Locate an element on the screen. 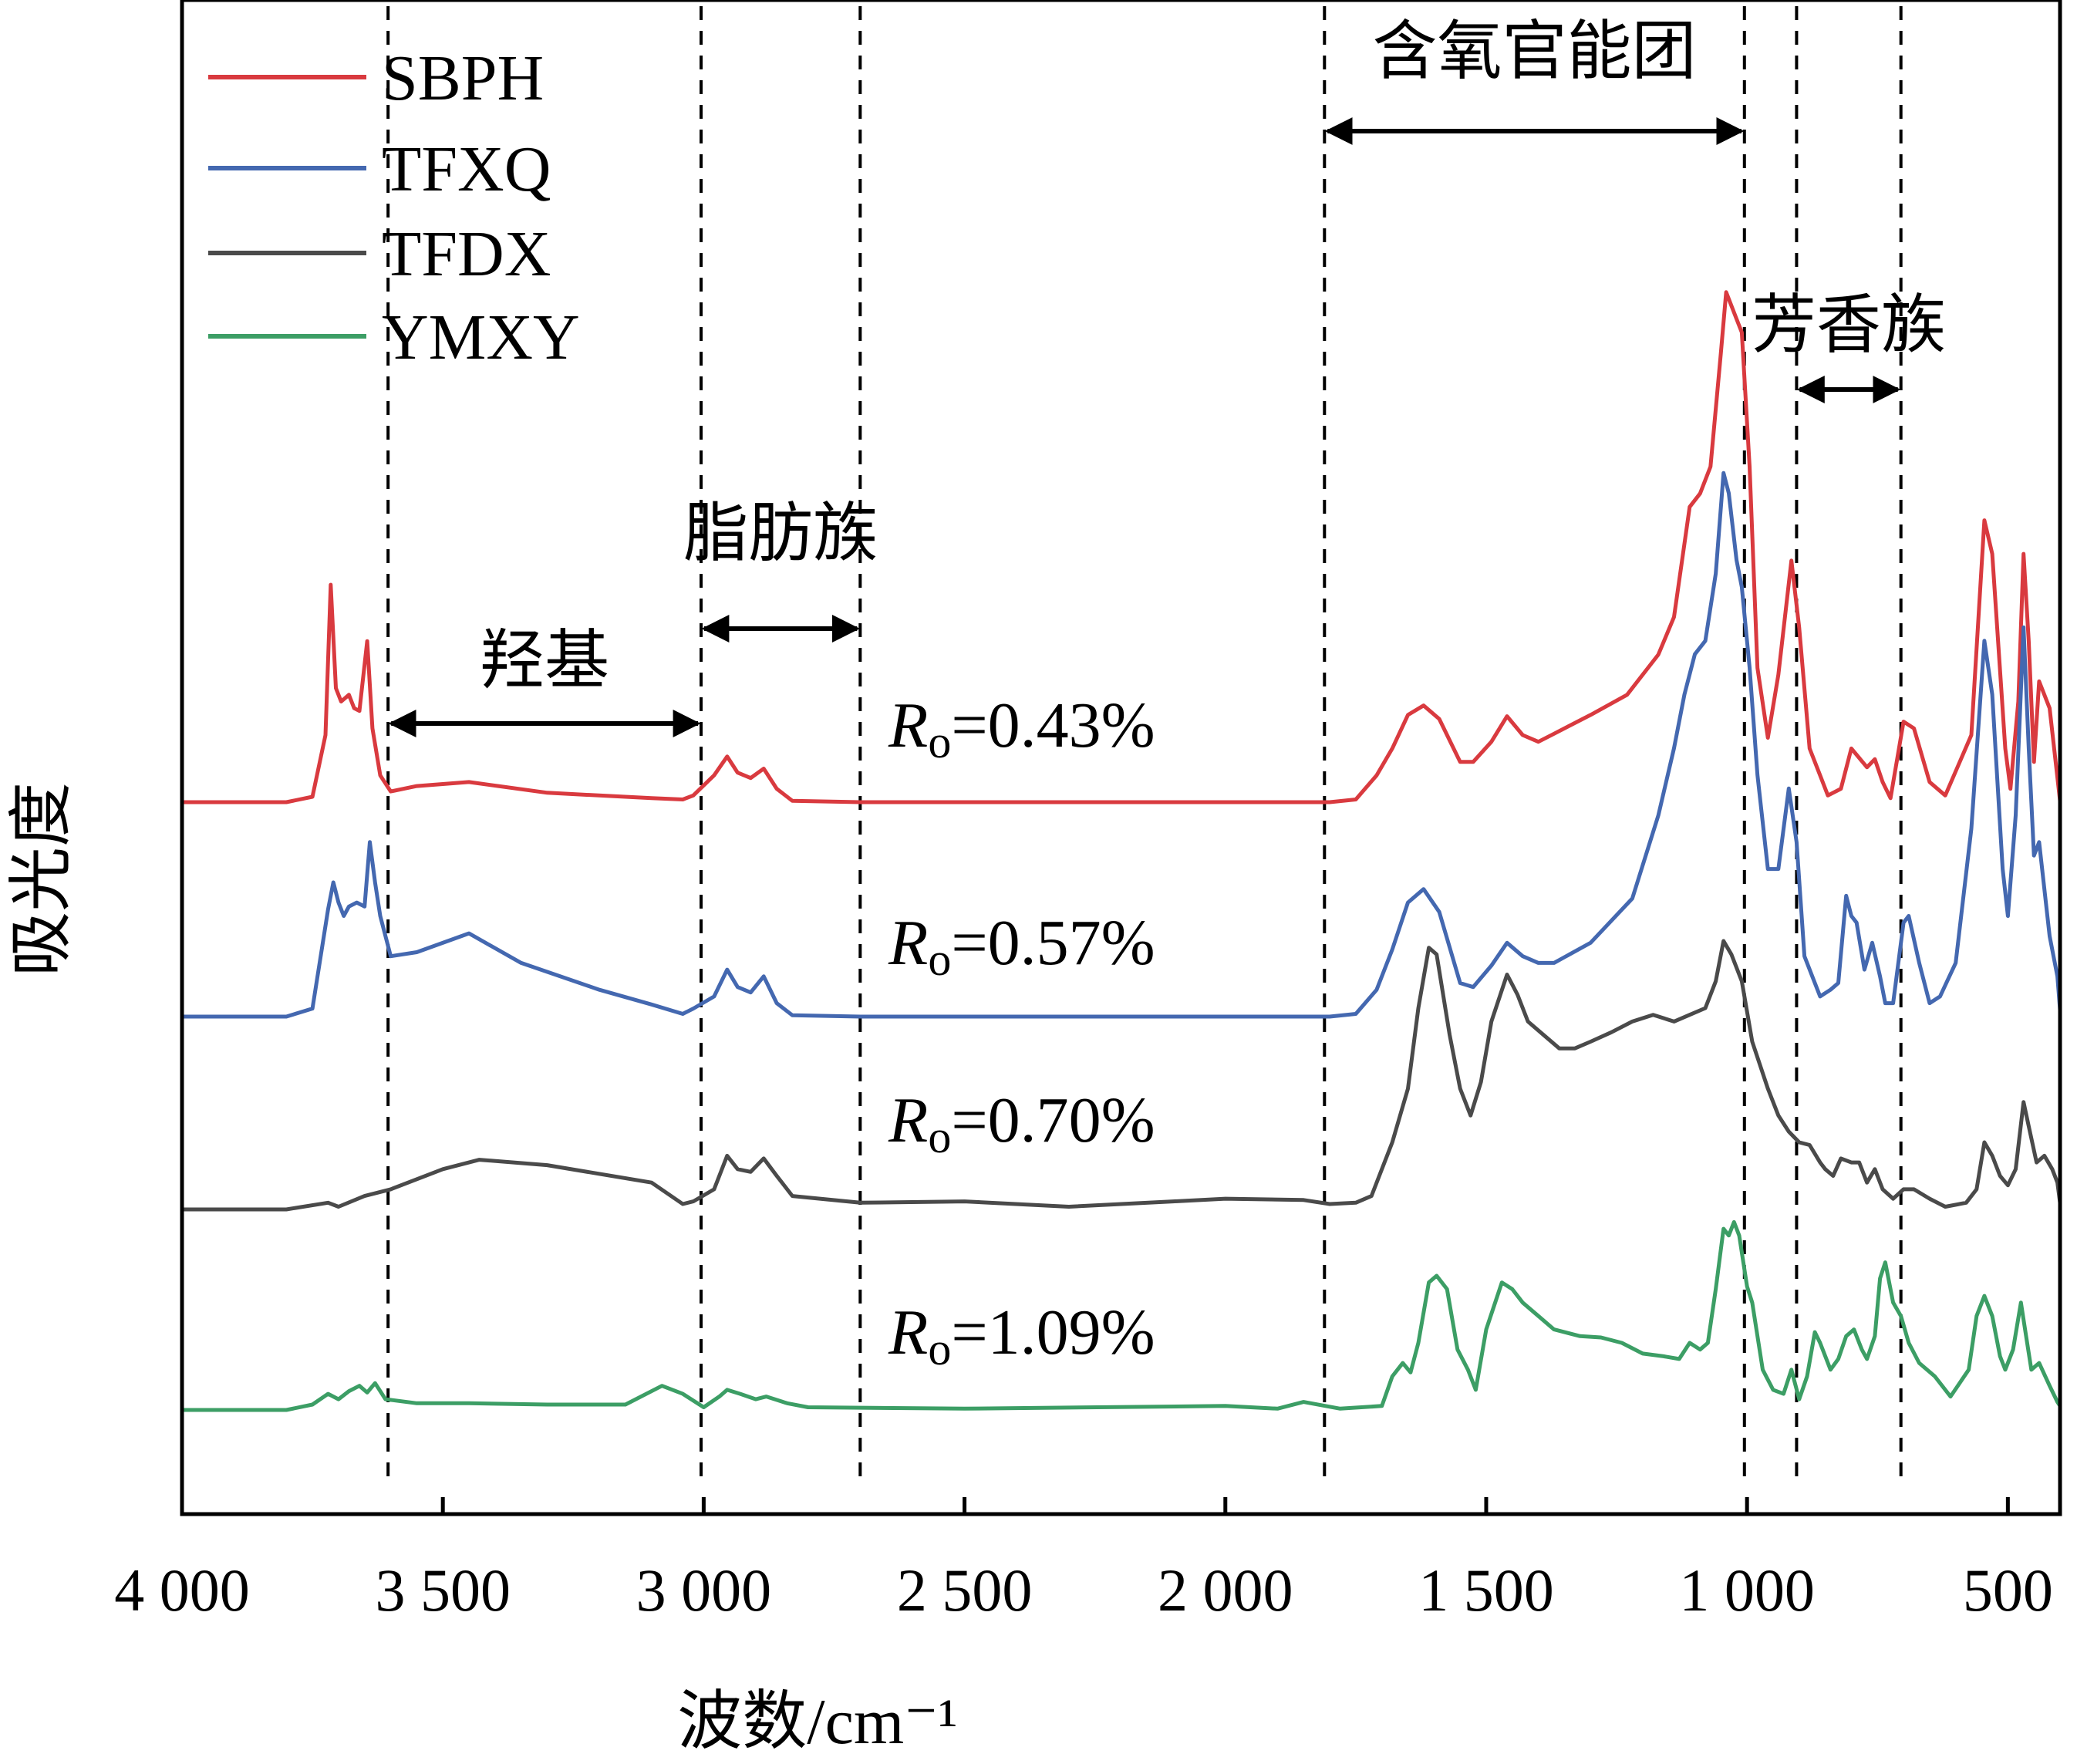 The height and width of the screenshot is (1764, 2077). x-tick-label: 2 000 is located at coordinates (1225, 1591).